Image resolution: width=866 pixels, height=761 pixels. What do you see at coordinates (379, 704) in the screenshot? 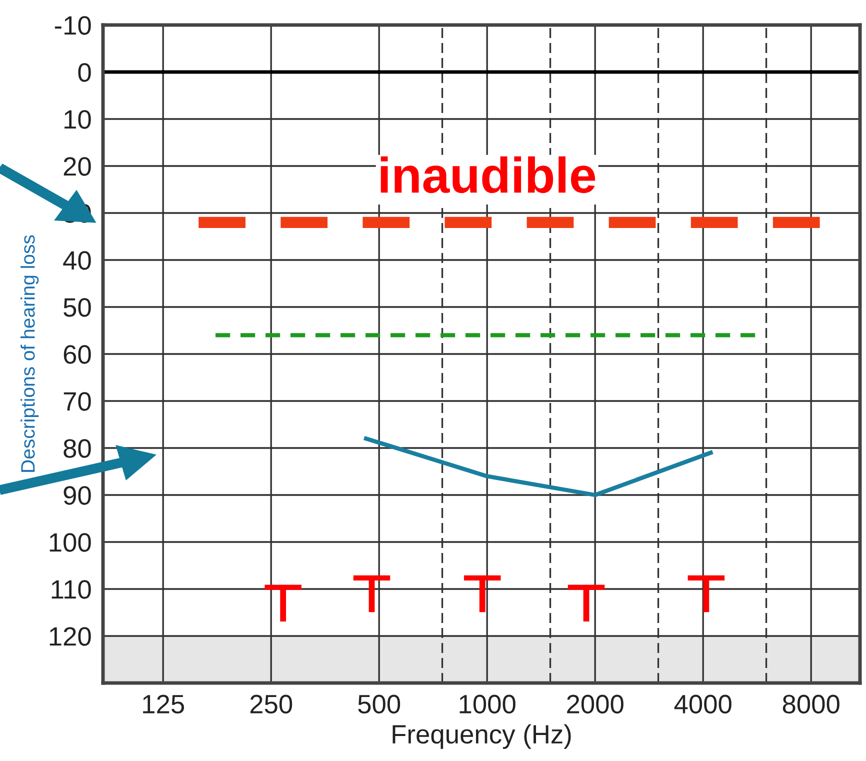
I see `x-tick-label: 500` at bounding box center [379, 704].